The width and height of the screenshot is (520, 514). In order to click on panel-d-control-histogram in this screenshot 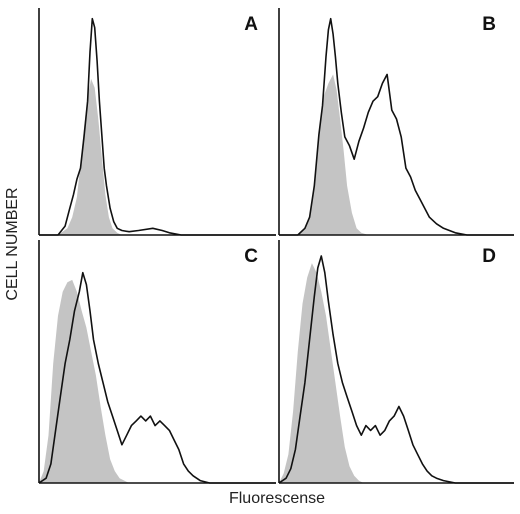, I will do `click(332, 373)`.